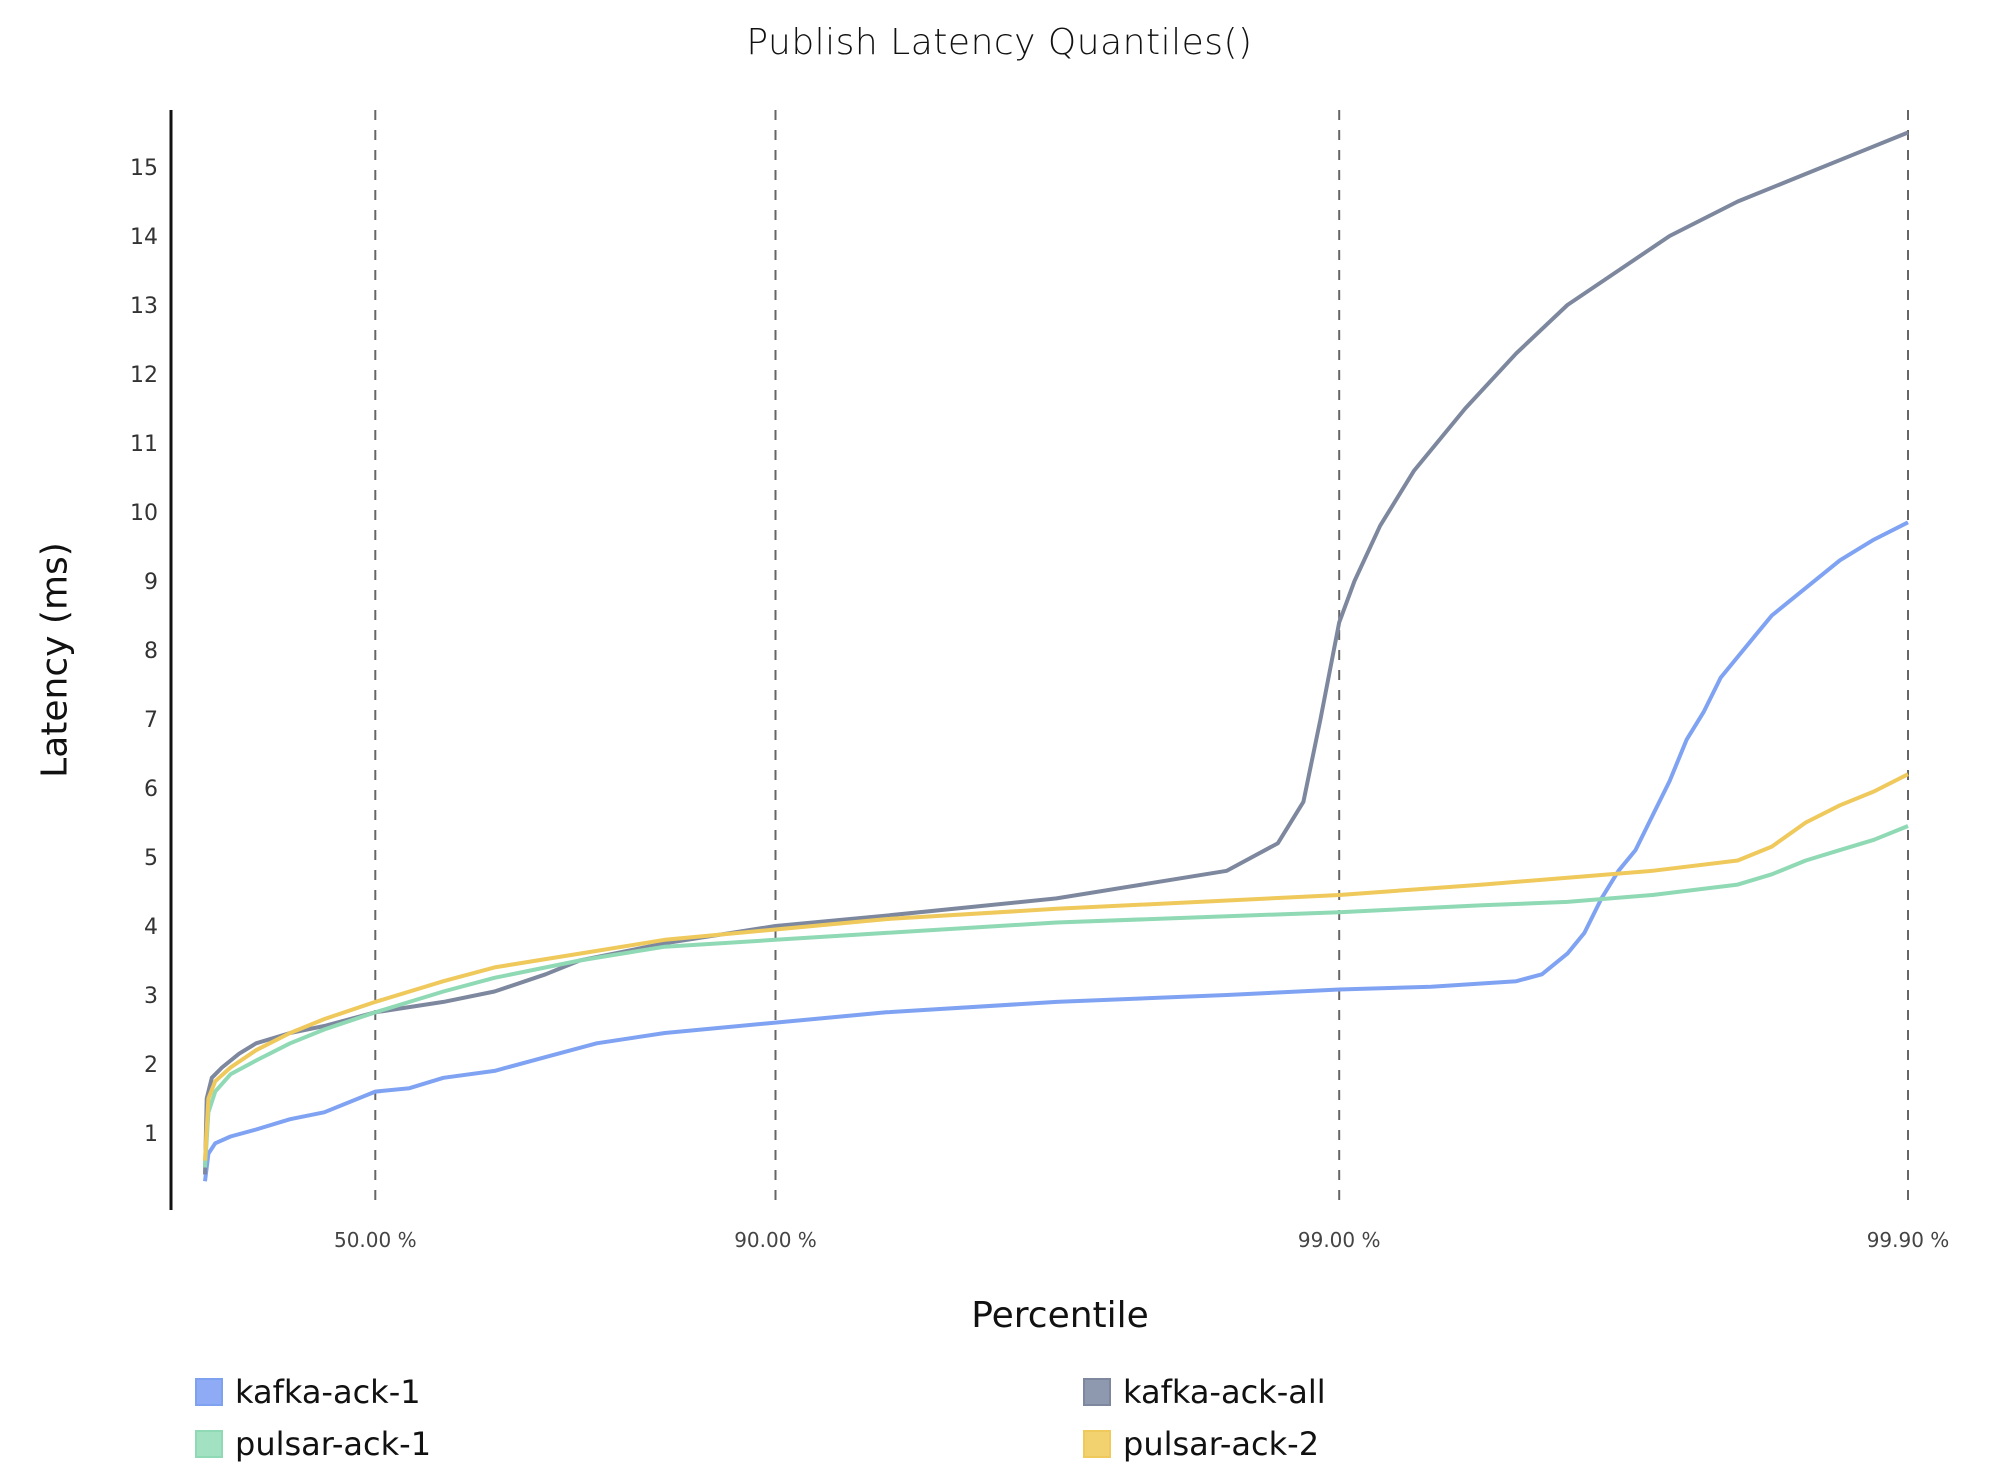 The width and height of the screenshot is (1999, 1481). I want to click on legend-label: pulsar-ack-2, so click(1221, 1444).